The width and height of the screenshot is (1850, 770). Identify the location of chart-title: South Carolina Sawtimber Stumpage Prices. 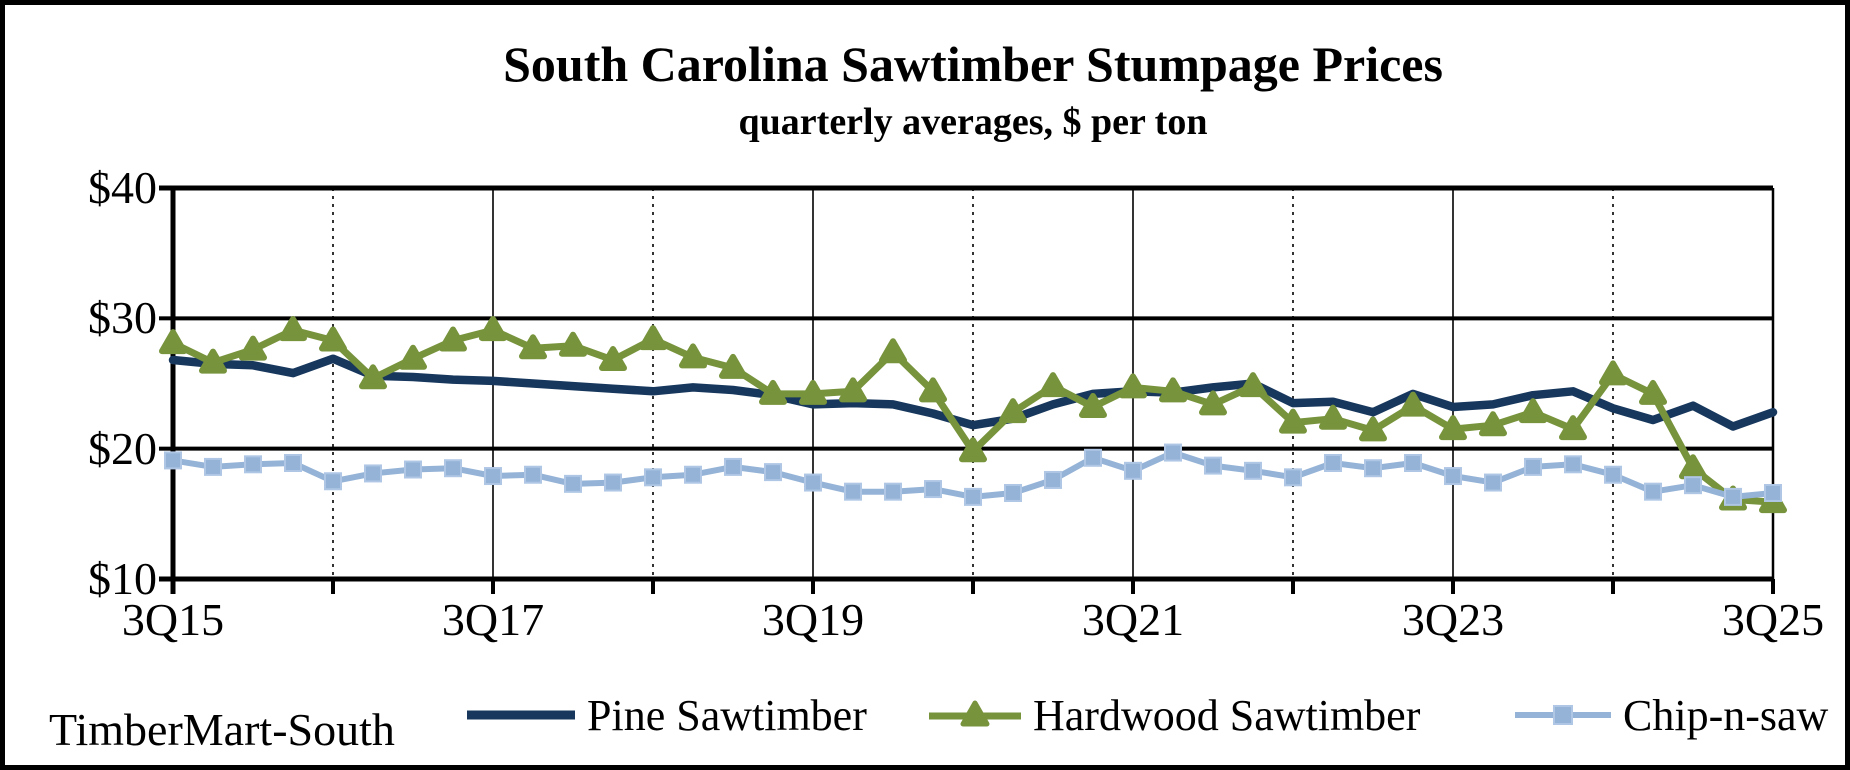
(973, 64).